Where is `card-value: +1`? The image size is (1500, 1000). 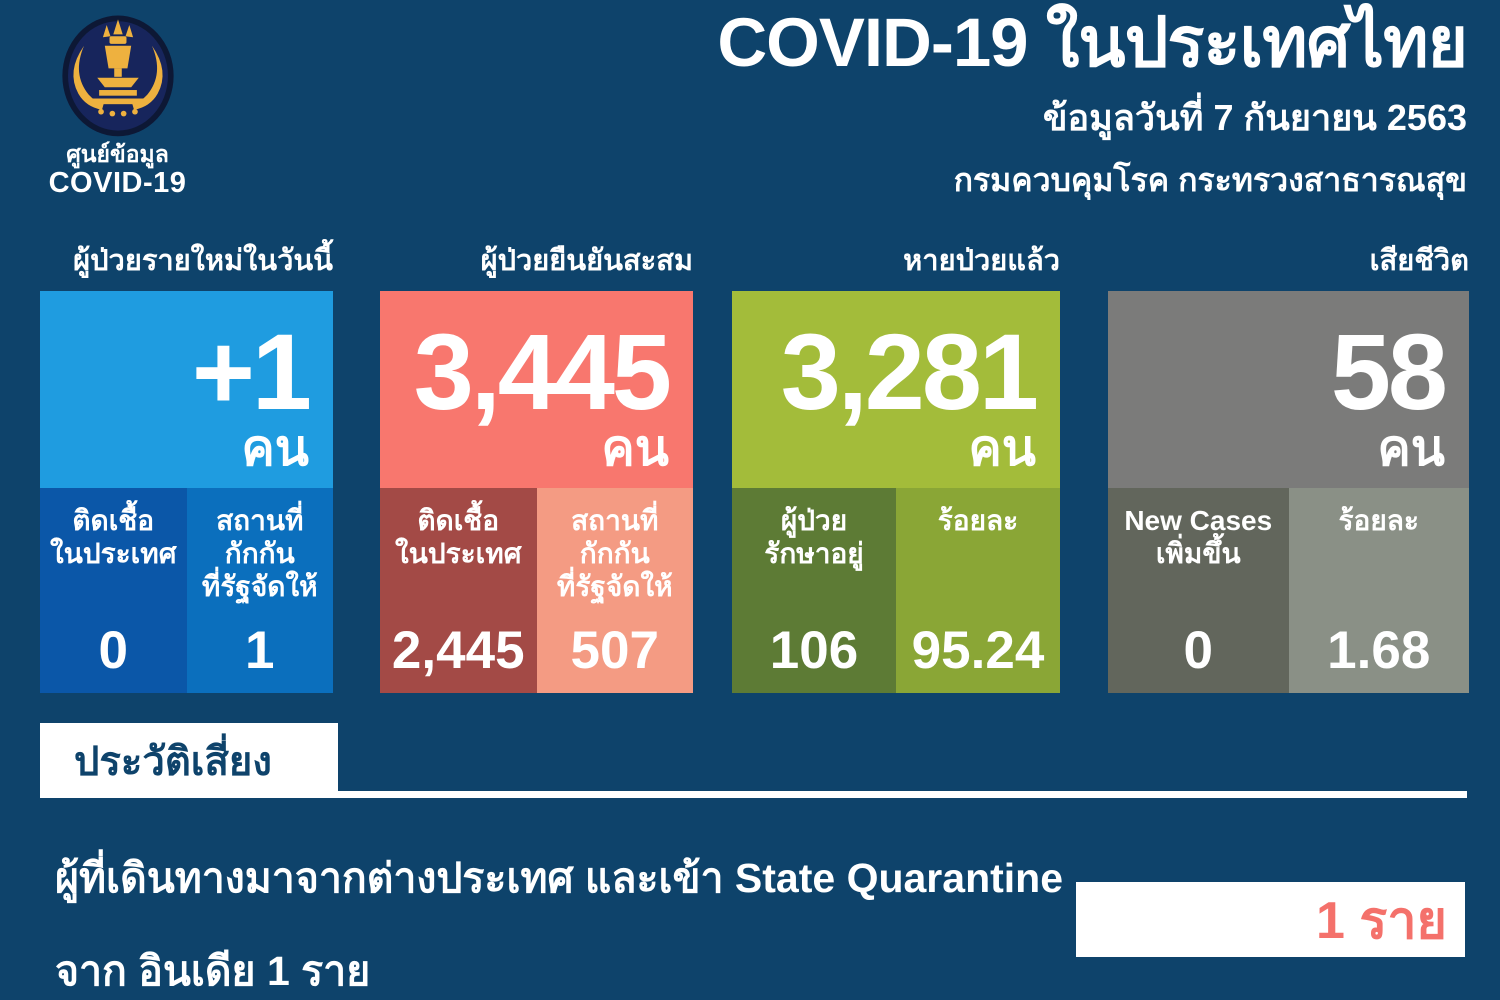
card-value: +1 is located at coordinates (251, 372).